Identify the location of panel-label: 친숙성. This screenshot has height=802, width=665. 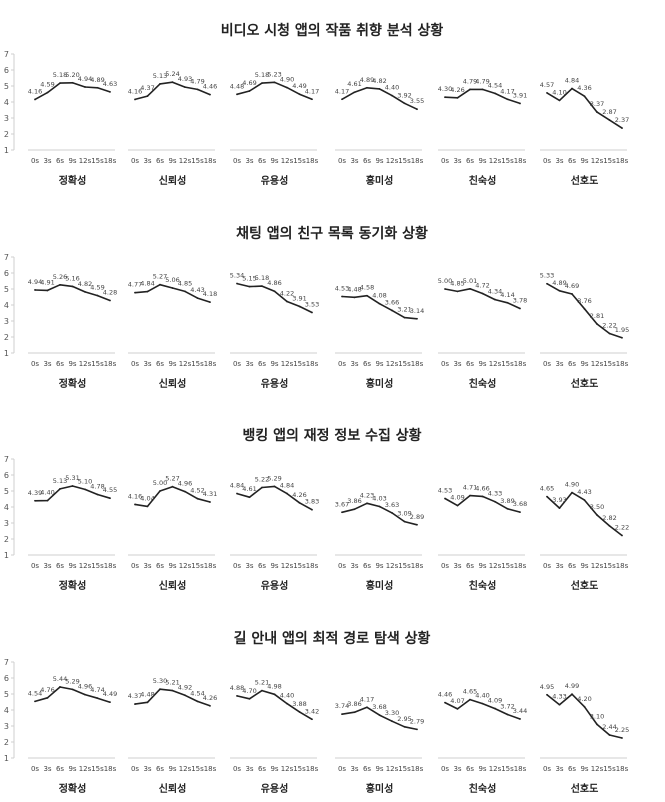
(483, 383).